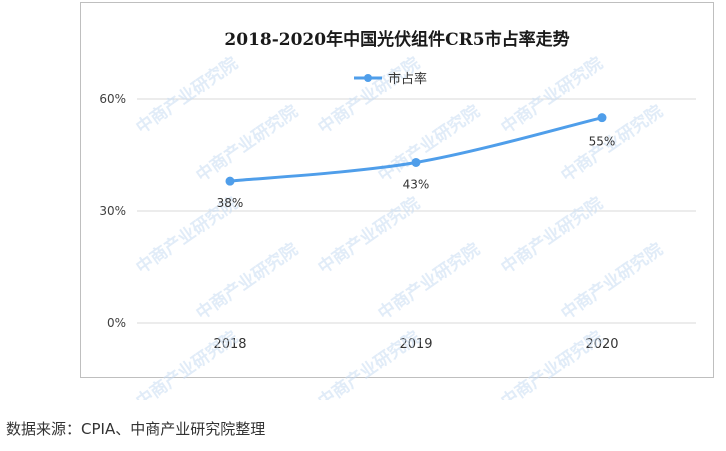  What do you see at coordinates (416, 184) in the screenshot?
I see `data-label: 43%` at bounding box center [416, 184].